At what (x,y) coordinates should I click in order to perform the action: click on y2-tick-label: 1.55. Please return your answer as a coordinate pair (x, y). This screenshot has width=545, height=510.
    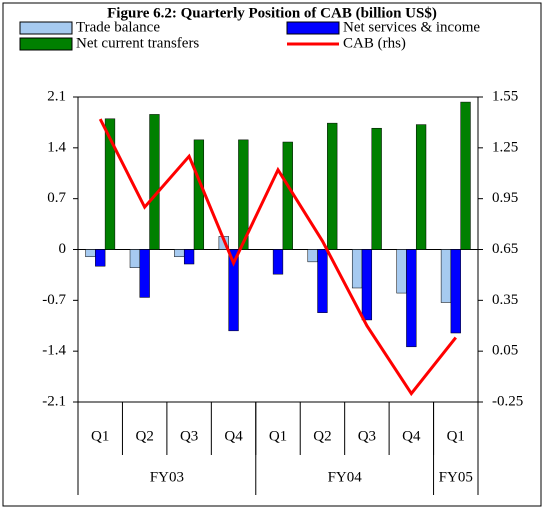
    Looking at the image, I should click on (505, 96).